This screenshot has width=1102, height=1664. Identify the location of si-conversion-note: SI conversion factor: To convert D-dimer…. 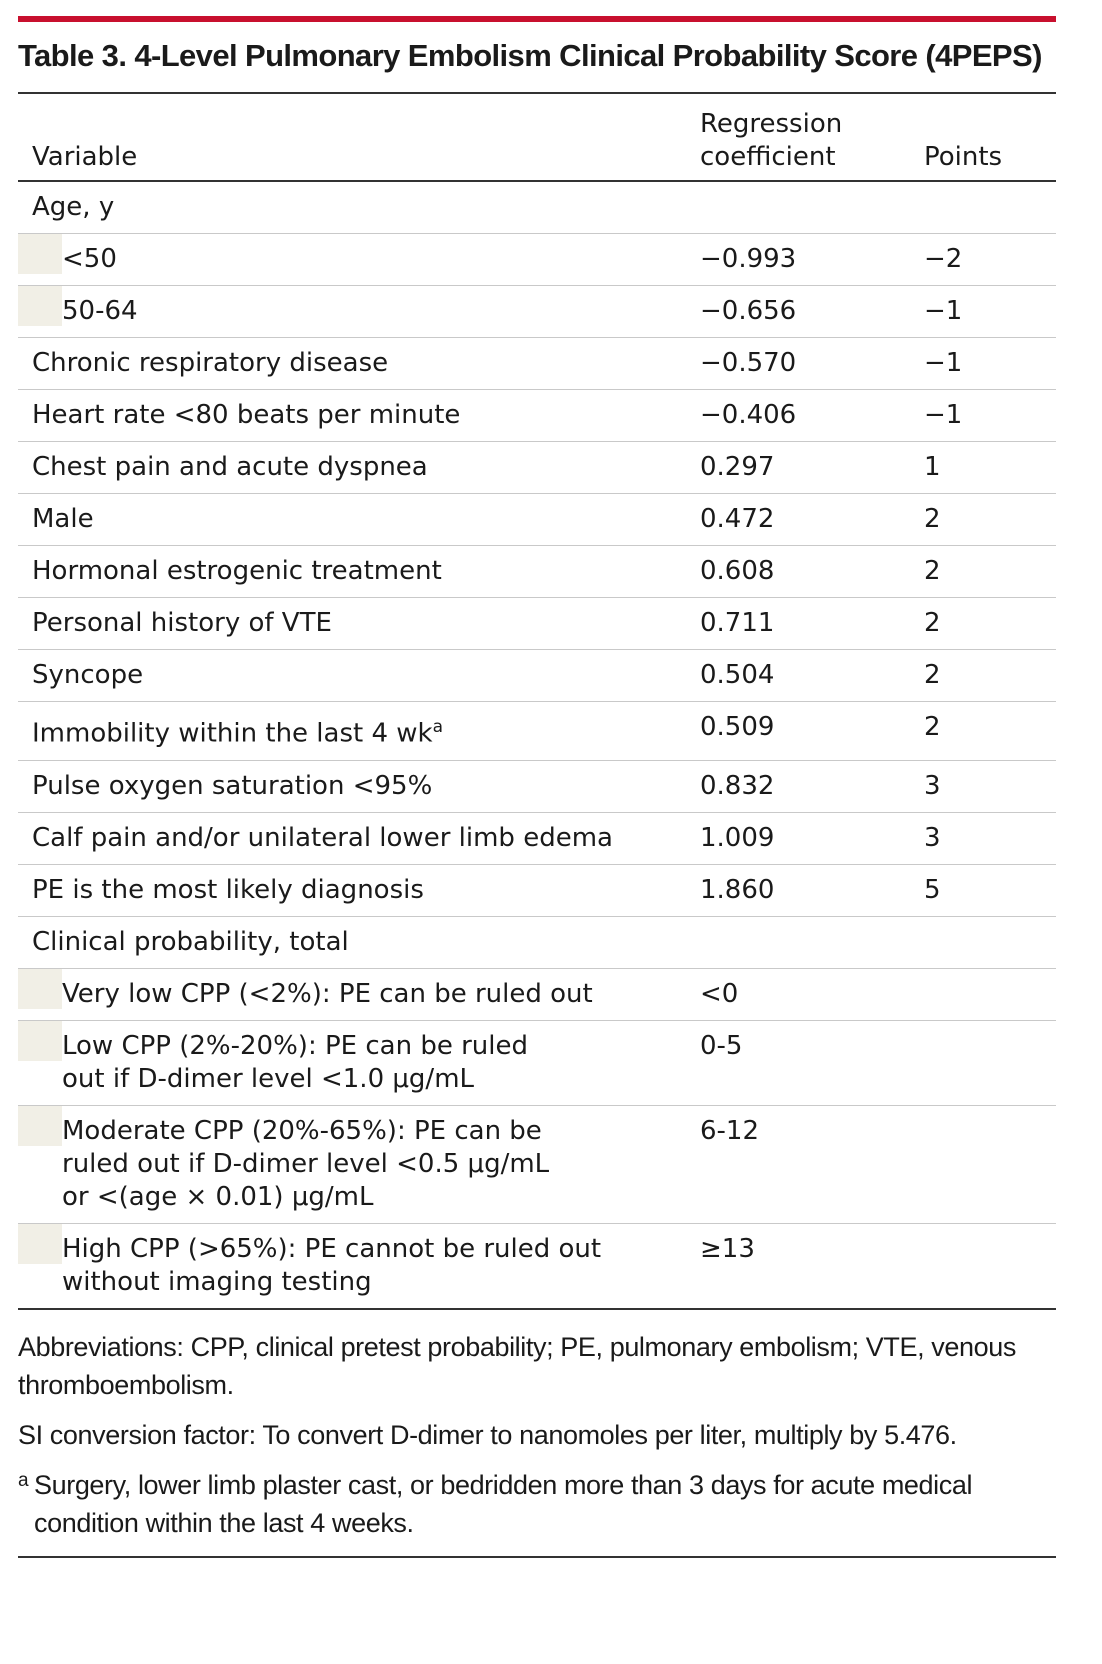
(487, 1434).